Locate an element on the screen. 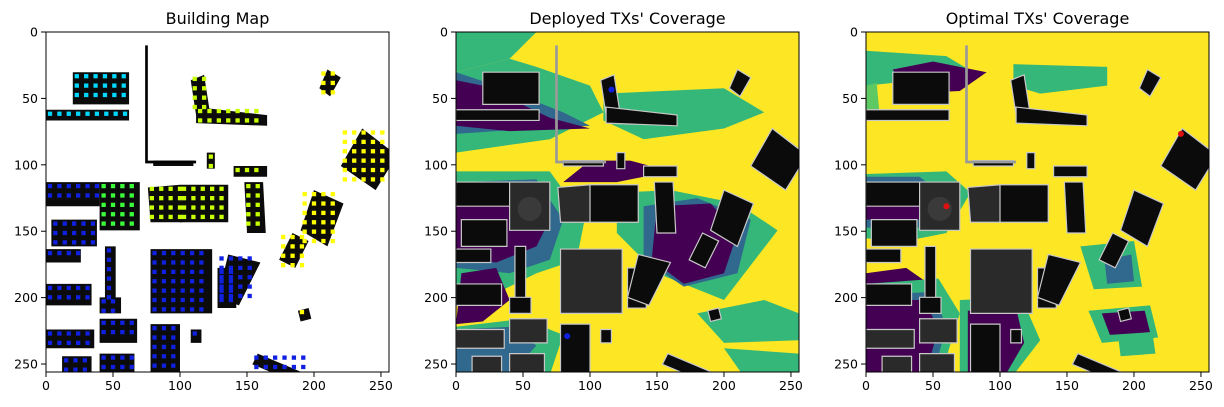  x-tick-label: 0 is located at coordinates (456, 385).